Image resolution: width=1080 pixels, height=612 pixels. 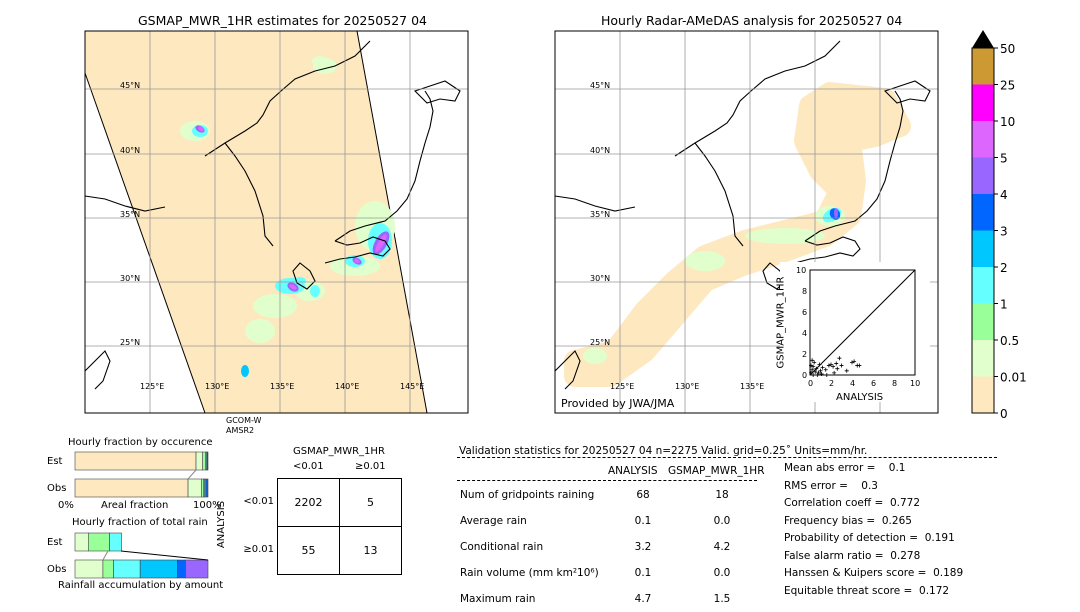 I want to click on score-line: Probability of detection = 0.191, so click(x=869, y=538).